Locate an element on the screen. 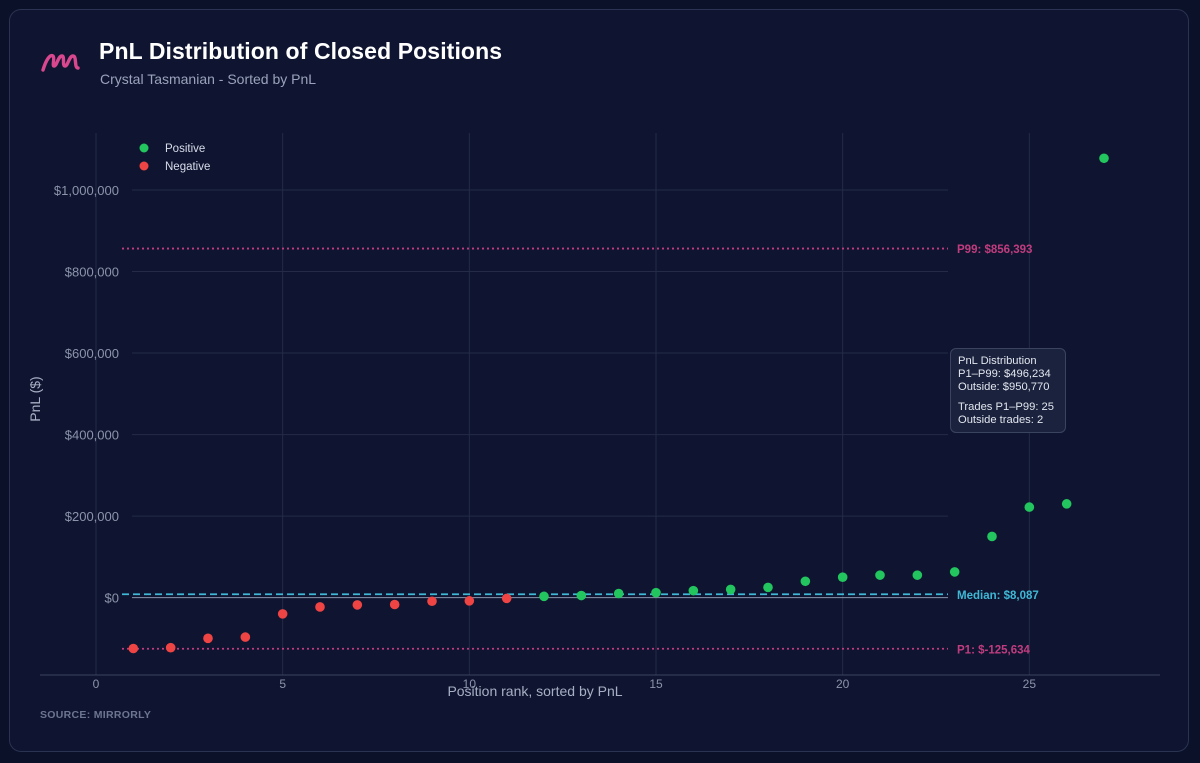 The height and width of the screenshot is (763, 1200). x-tick-label: 20 is located at coordinates (843, 684).